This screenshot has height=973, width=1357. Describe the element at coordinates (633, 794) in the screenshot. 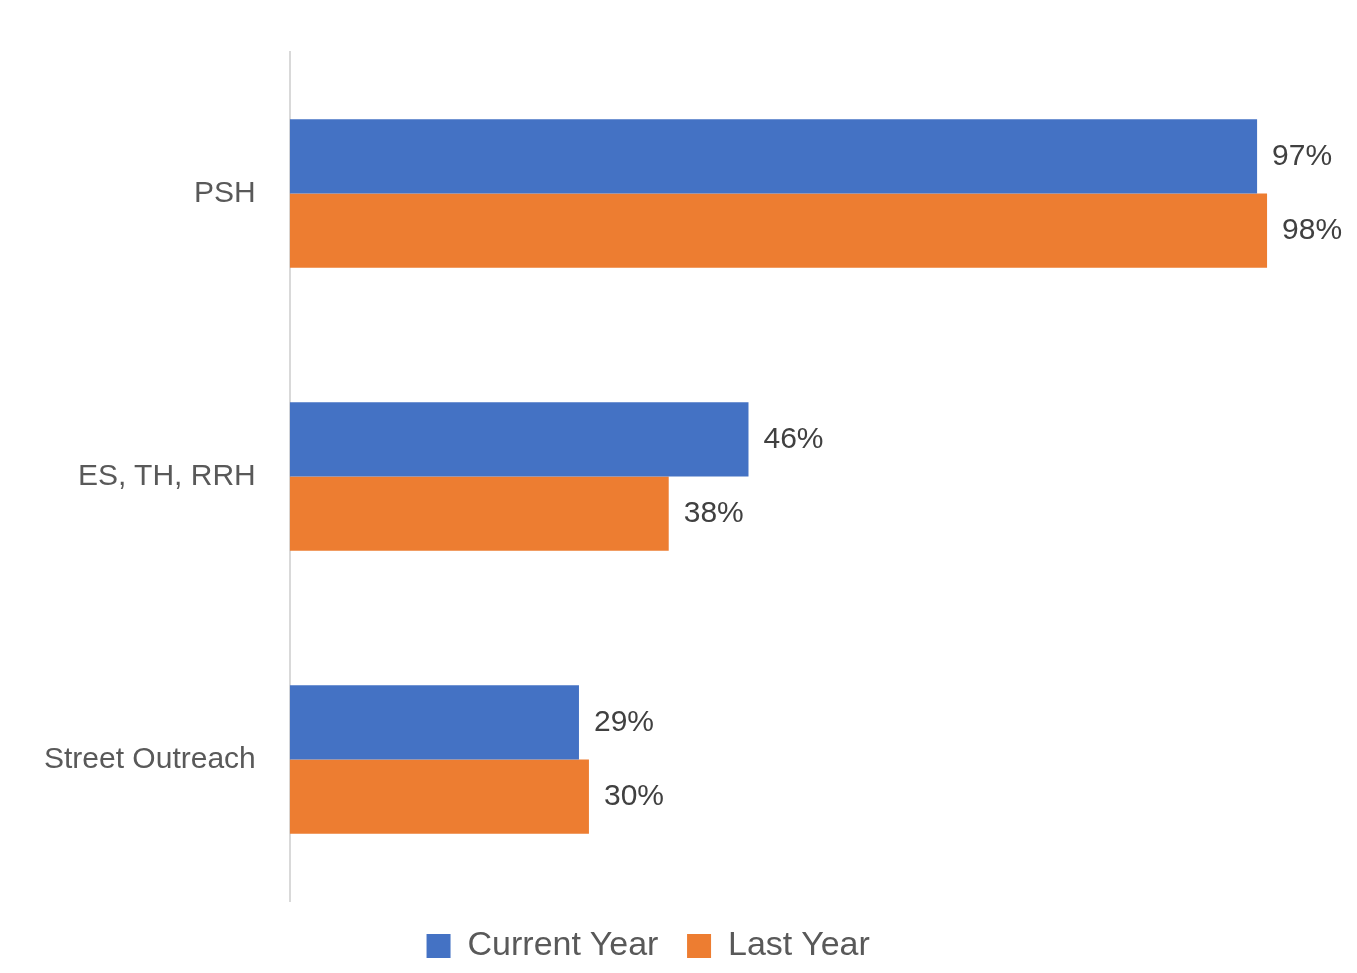

I see `data-label: 30%` at that location.